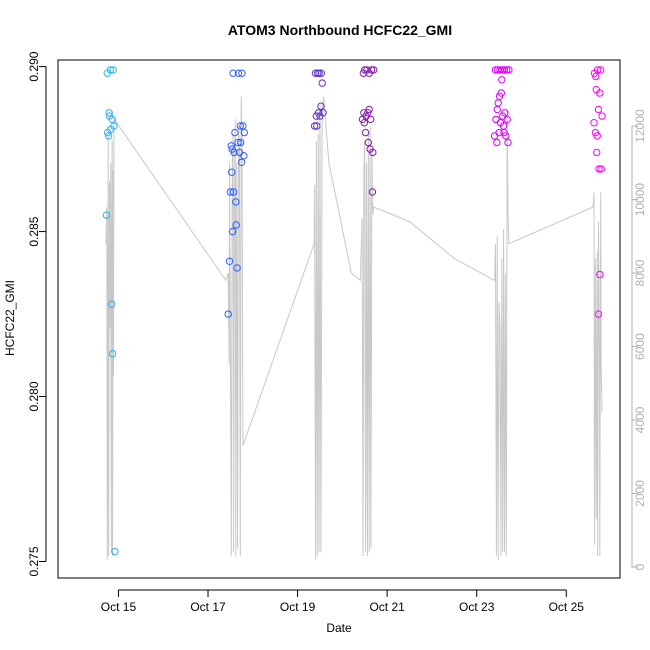  Describe the element at coordinates (640, 126) in the screenshot. I see `y2-tick-label: 12000` at that location.